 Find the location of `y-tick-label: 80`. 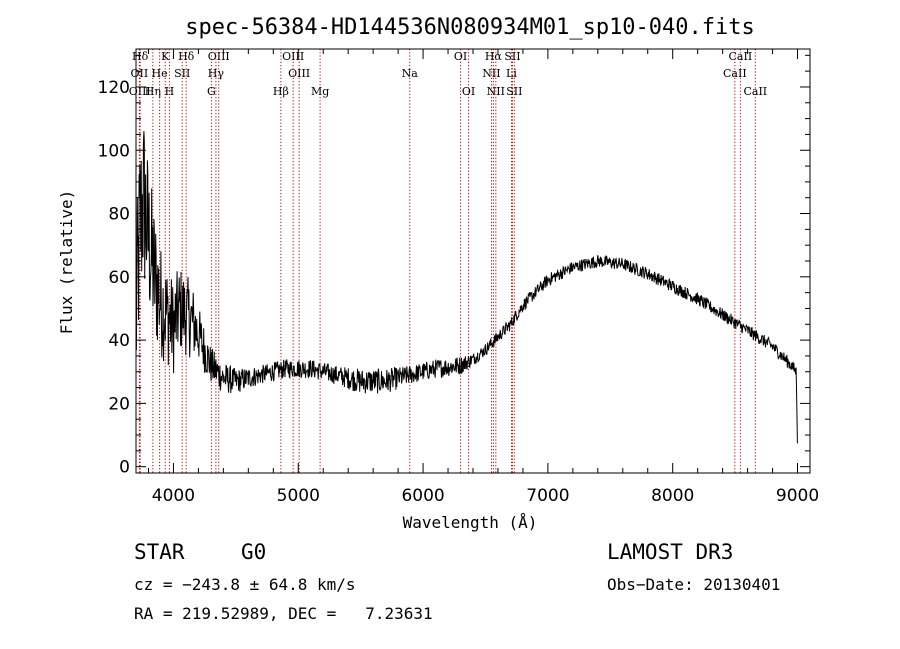

y-tick-label: 80 is located at coordinates (119, 215).